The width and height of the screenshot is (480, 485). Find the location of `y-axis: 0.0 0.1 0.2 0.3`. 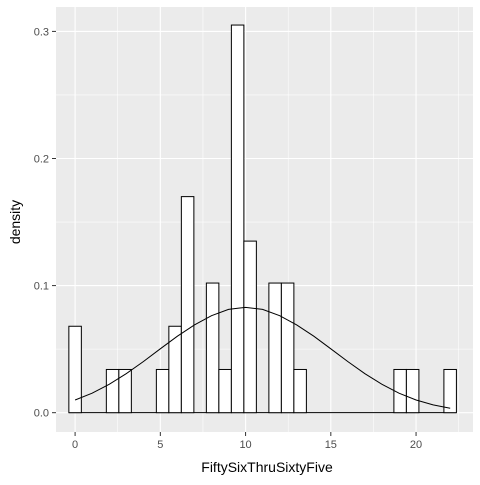

y-axis: 0.0 0.1 0.2 0.3 is located at coordinates (45, 223).